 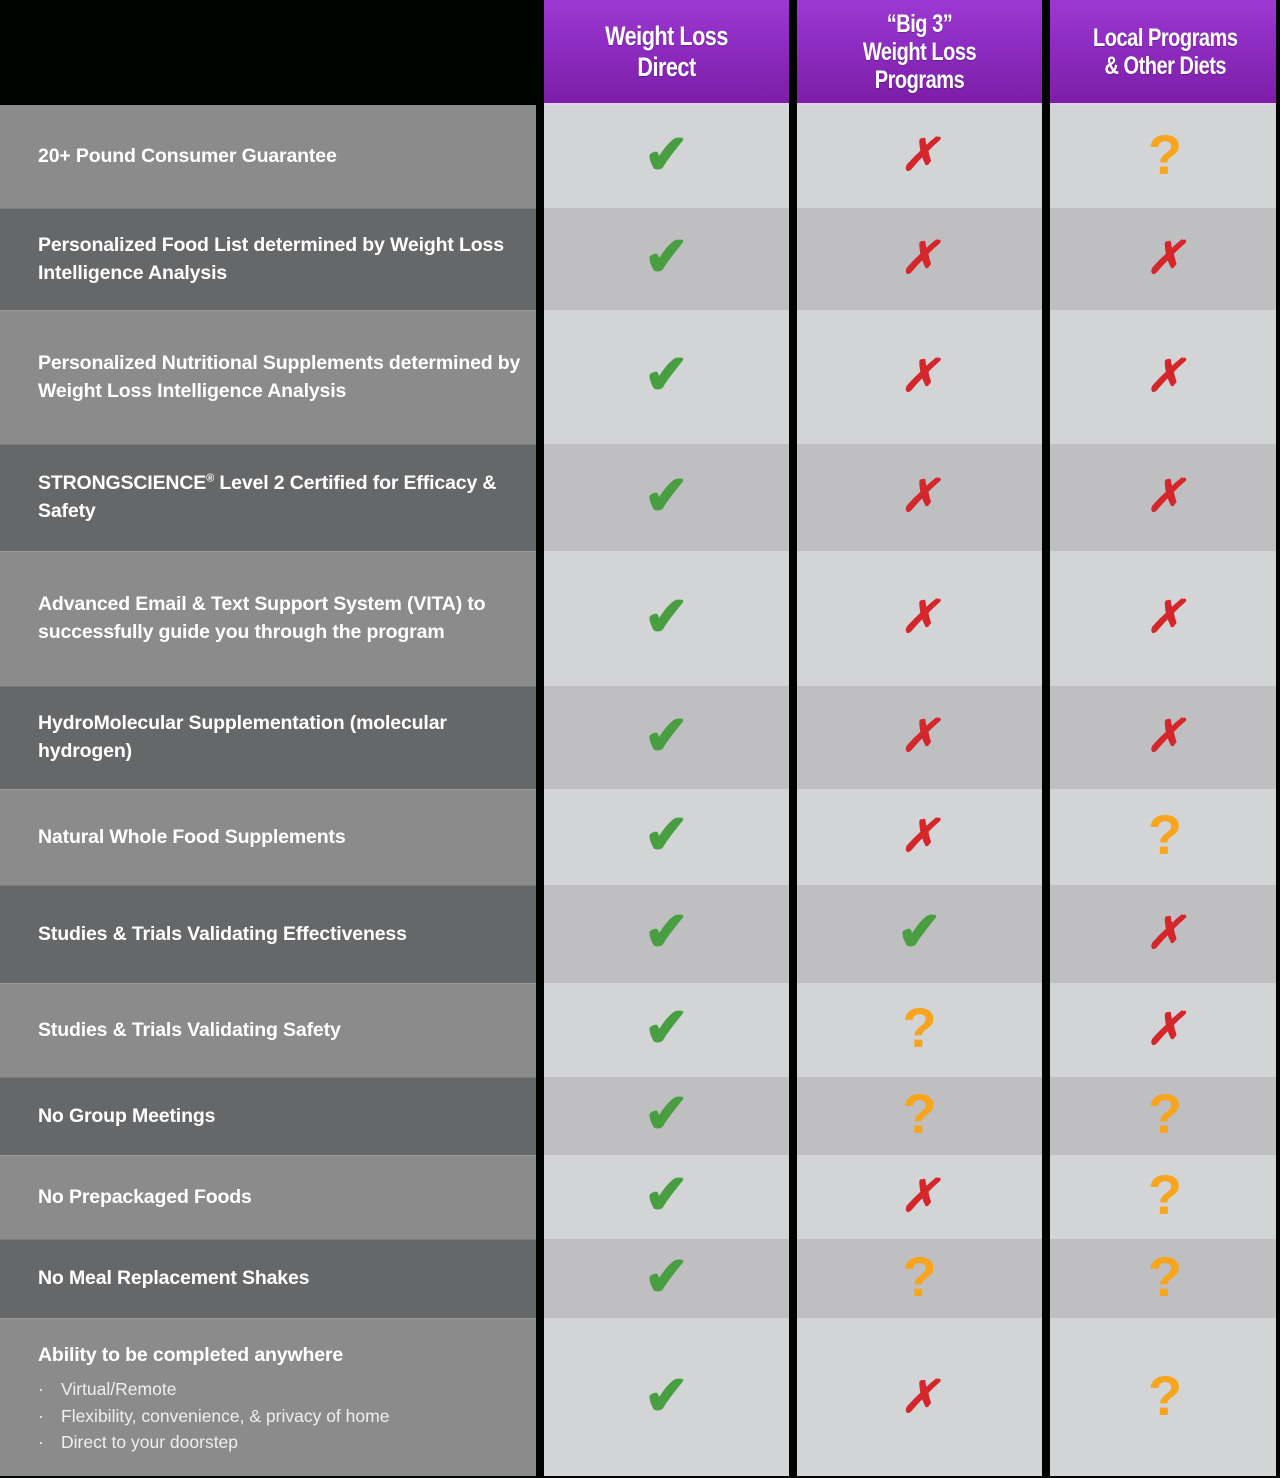 I want to click on feature-label-text: Ability to be completed anywhere, so click(x=191, y=1354).